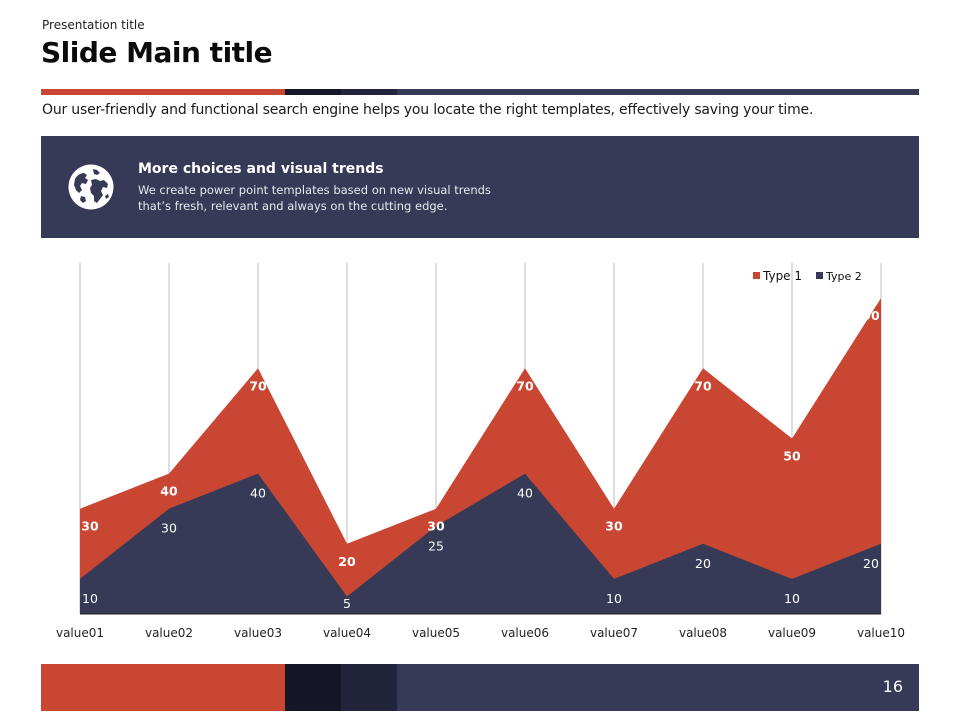 The width and height of the screenshot is (960, 720). What do you see at coordinates (525, 633) in the screenshot?
I see `x-tick-label: value06` at bounding box center [525, 633].